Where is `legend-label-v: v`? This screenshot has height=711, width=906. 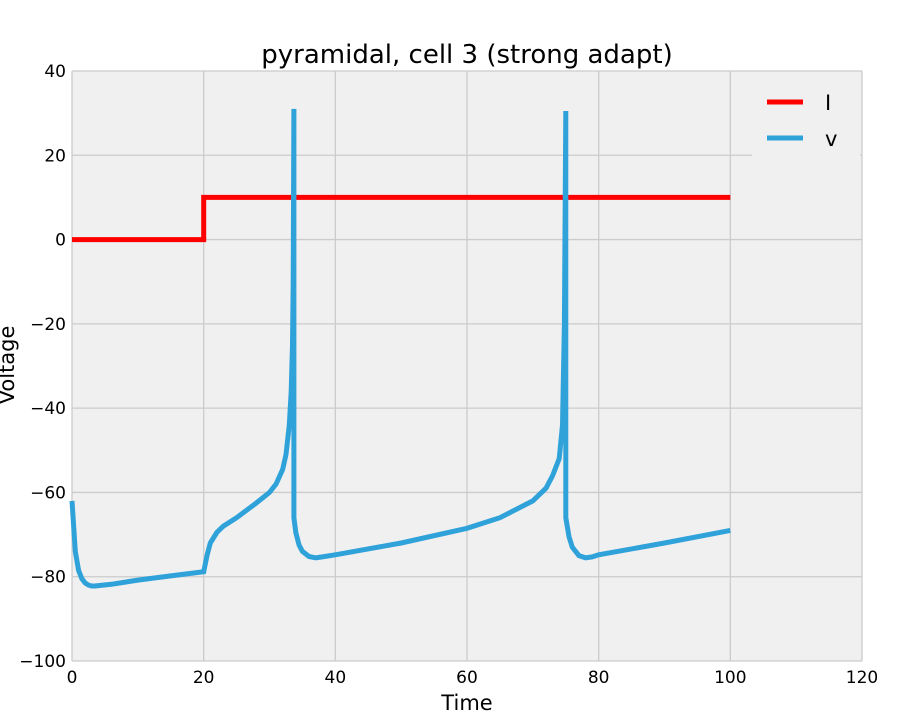
legend-label-v: v is located at coordinates (831, 139).